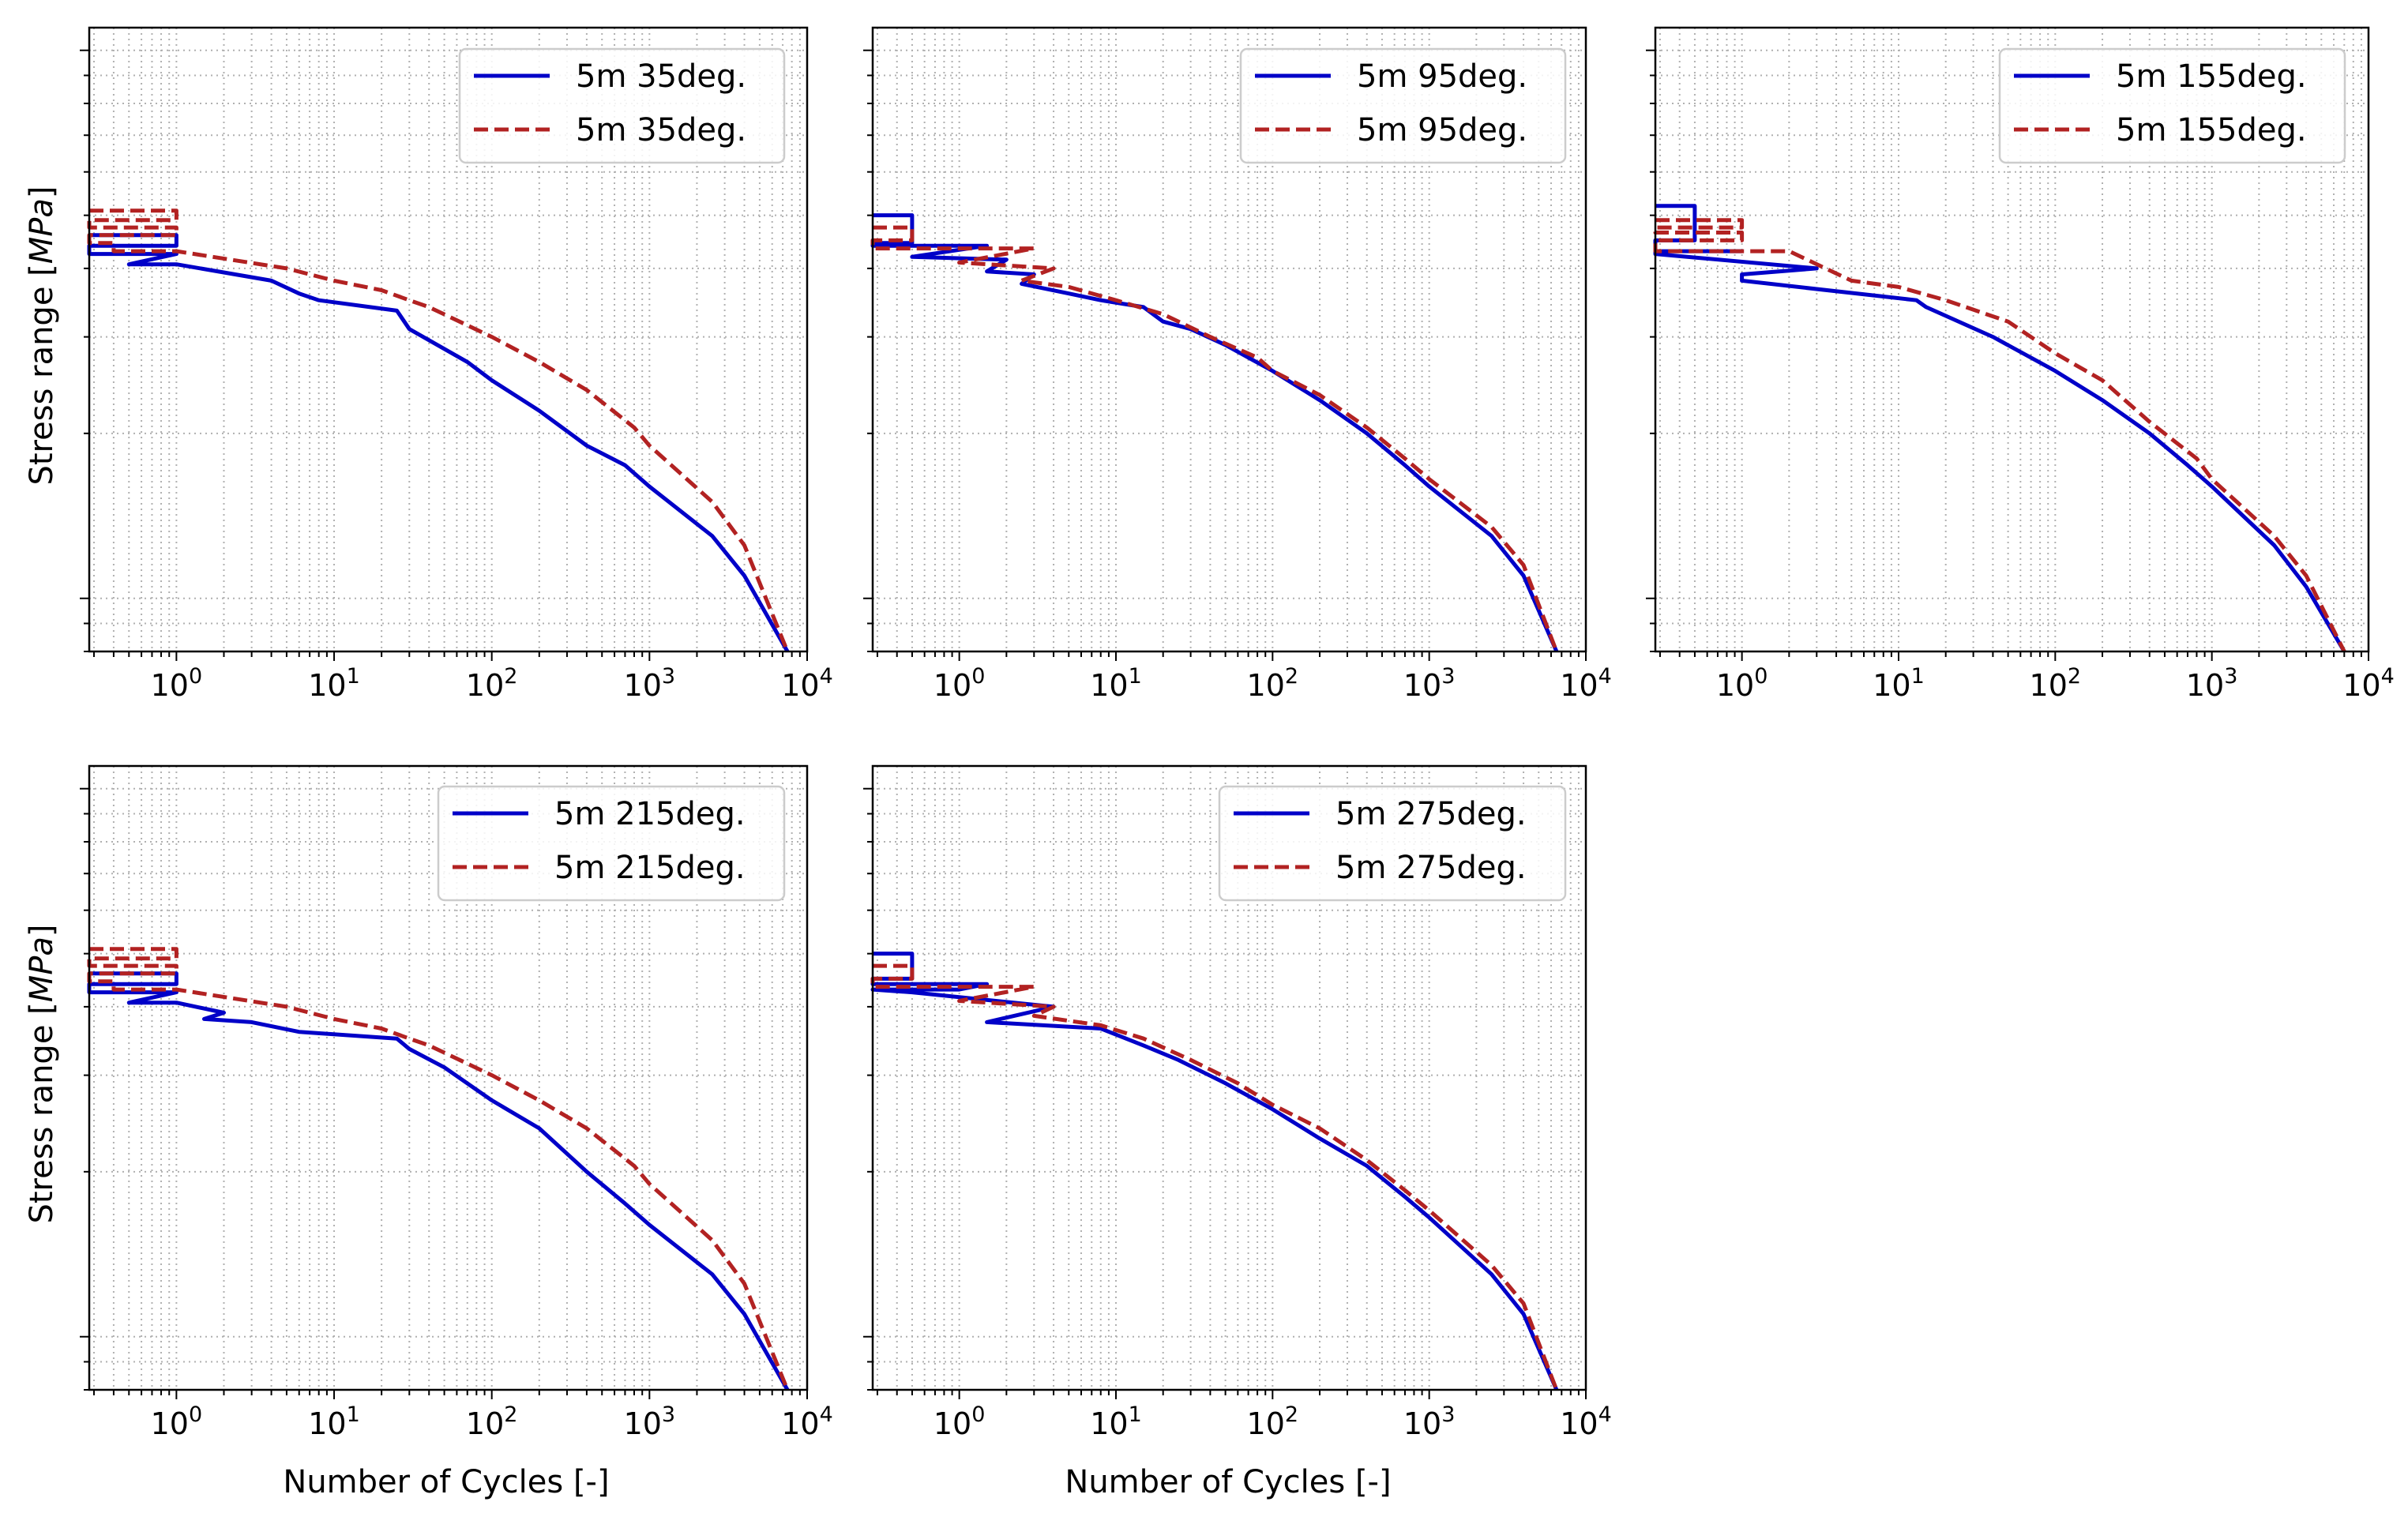 This screenshot has height=1513, width=2408. I want to click on panel-5-legend-solid-label: 5m 275deg., so click(1431, 814).